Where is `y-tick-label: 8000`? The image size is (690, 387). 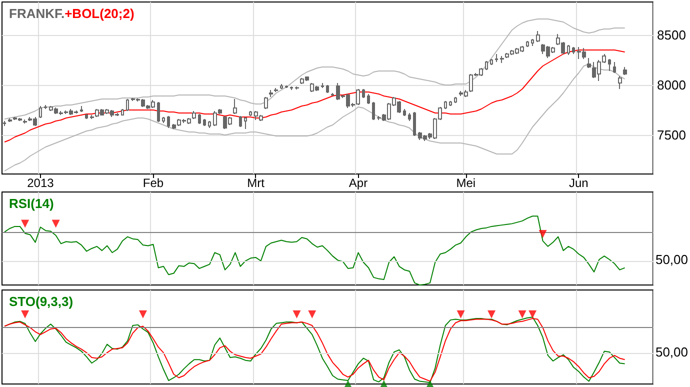 y-tick-label: 8000 is located at coordinates (671, 85).